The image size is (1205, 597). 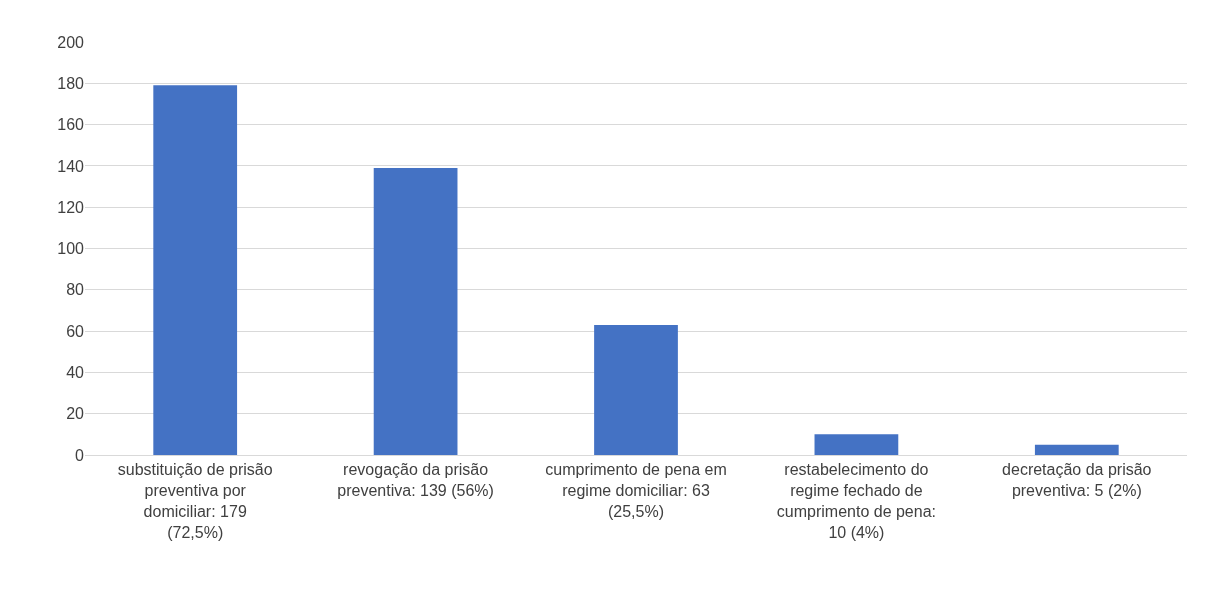 I want to click on x-tick-label: cumprimento de pena em regime domiciliar: 63 (25,5%), so click(x=636, y=490).